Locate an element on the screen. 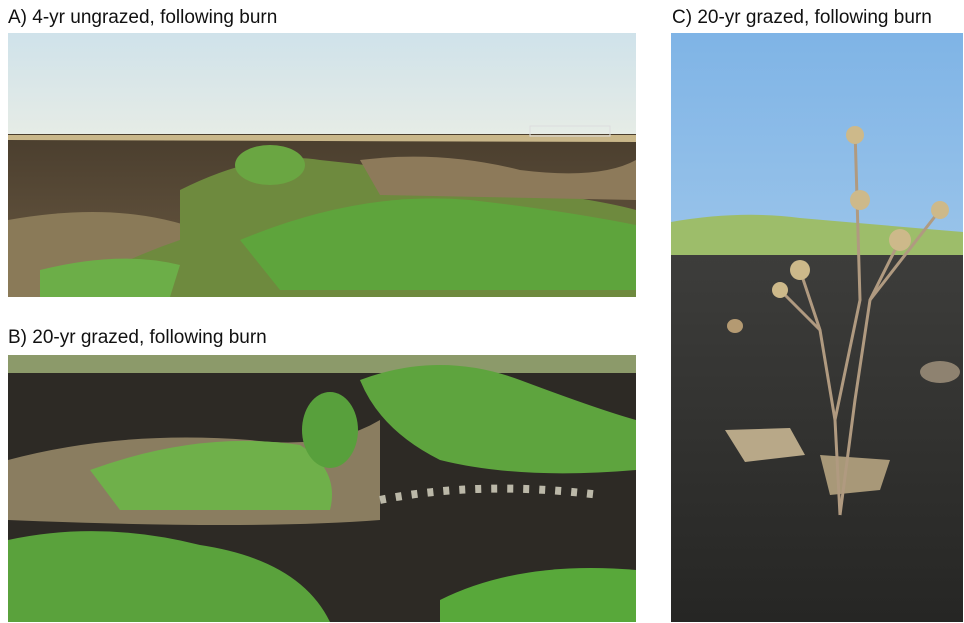 This screenshot has width=964, height=623. panel-label: B) 20-yr grazed, following burn is located at coordinates (137, 337).